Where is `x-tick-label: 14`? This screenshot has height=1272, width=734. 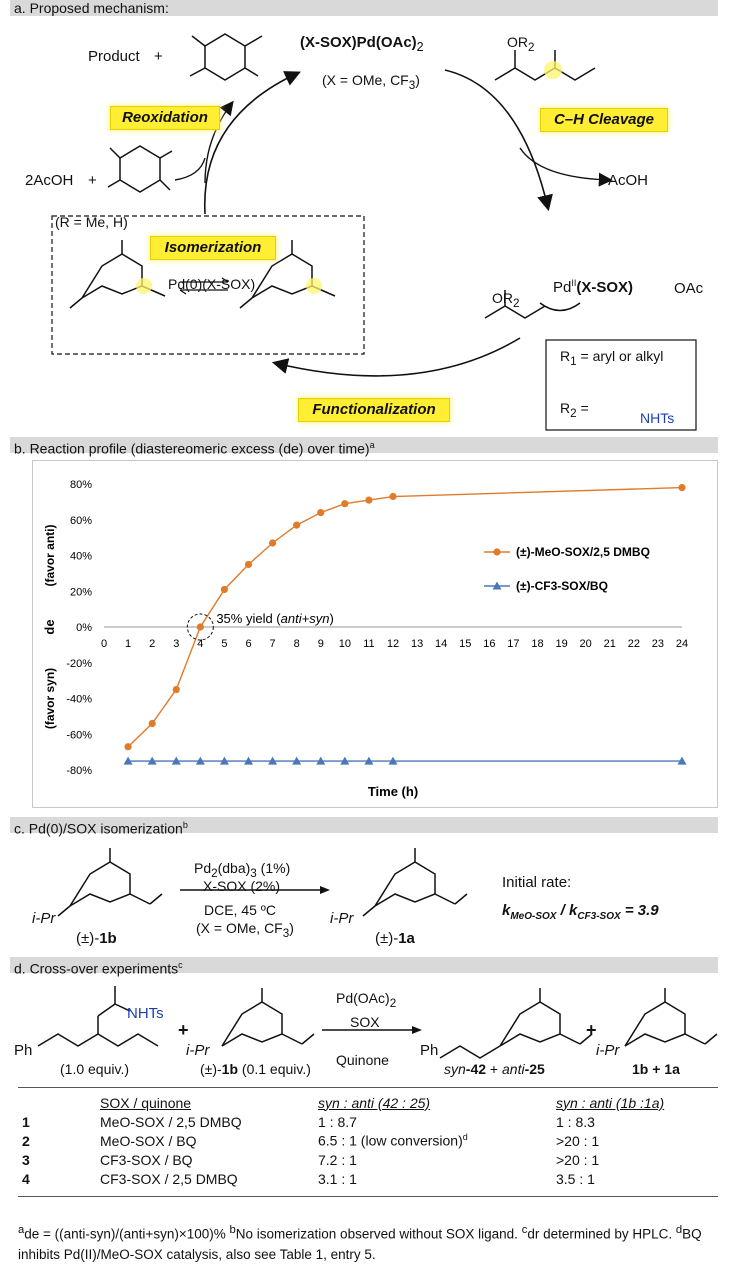
x-tick-label: 14 is located at coordinates (441, 644).